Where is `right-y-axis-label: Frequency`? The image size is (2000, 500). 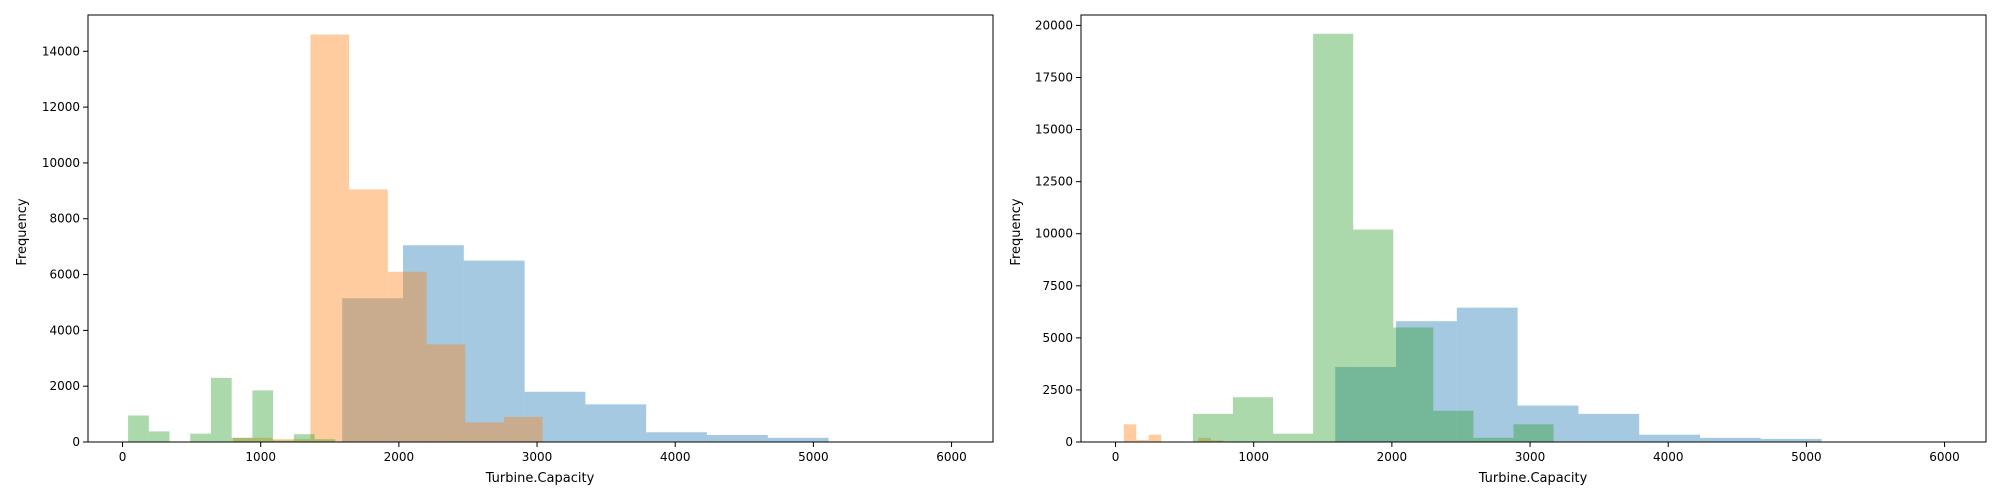 right-y-axis-label: Frequency is located at coordinates (1016, 231).